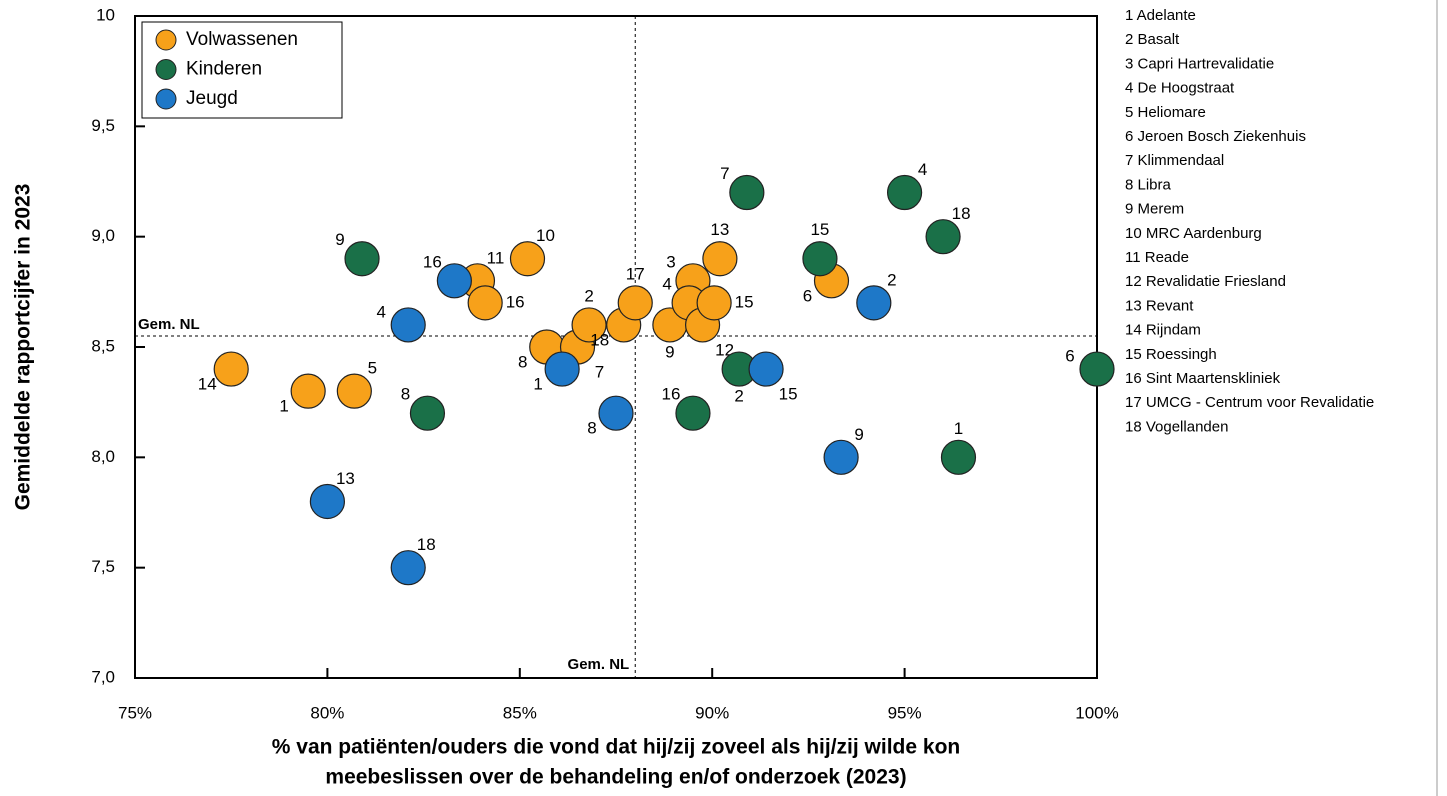 The image size is (1447, 796). What do you see at coordinates (1199, 63) in the screenshot?
I see `name-entry: 3 Capri Hartrevalidatie` at bounding box center [1199, 63].